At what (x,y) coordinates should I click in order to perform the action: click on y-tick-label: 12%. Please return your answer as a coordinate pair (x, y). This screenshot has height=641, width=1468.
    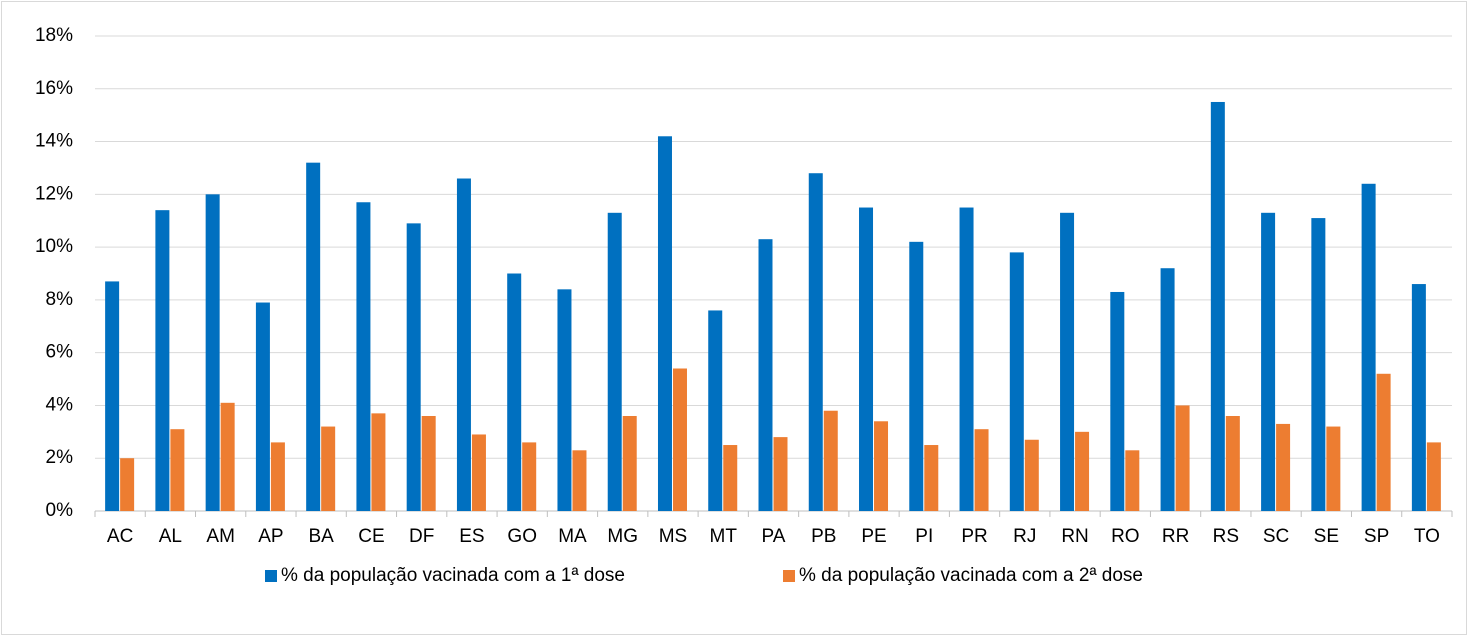
    Looking at the image, I should click on (54, 193).